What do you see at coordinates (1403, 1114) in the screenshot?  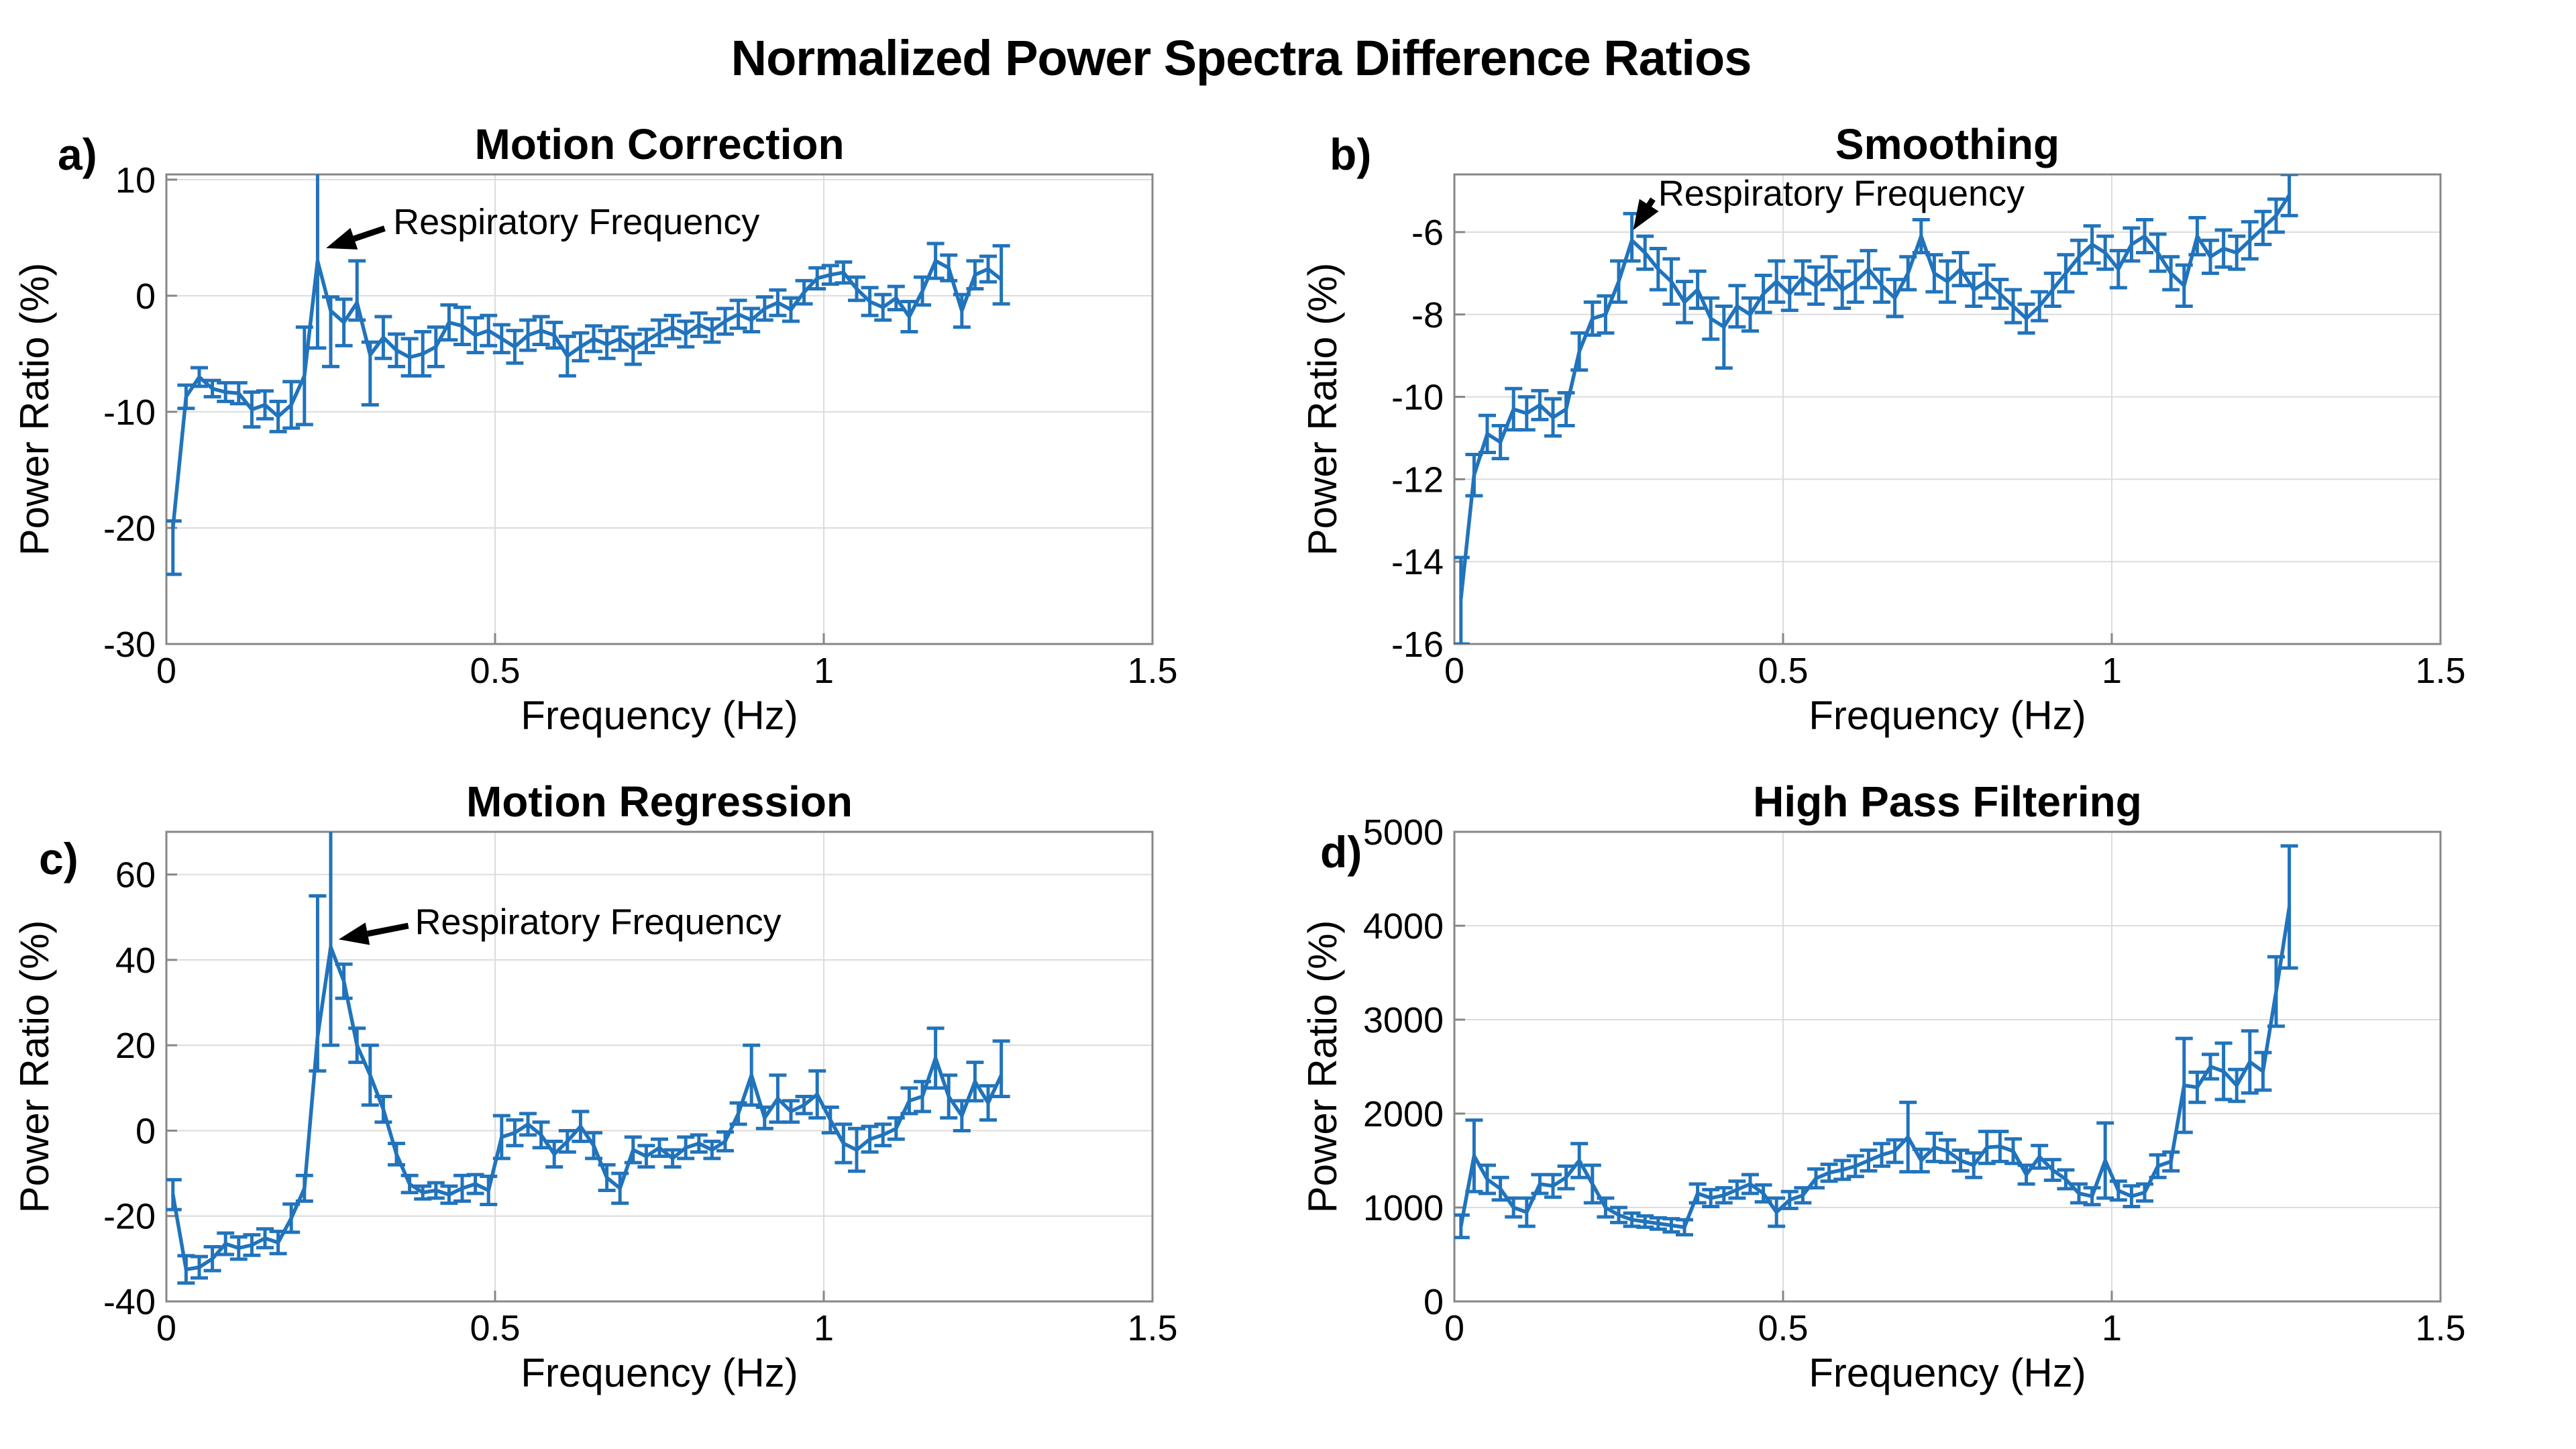 I see `svg-text: 2000` at bounding box center [1403, 1114].